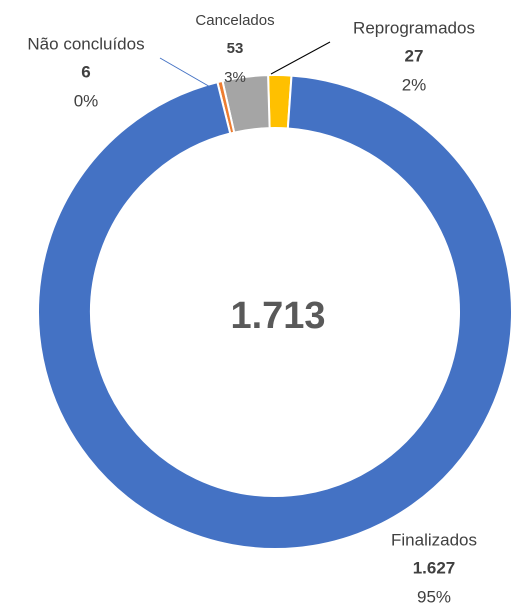 The width and height of the screenshot is (513, 608). Describe the element at coordinates (235, 48) in the screenshot. I see `value-label: 53` at that location.